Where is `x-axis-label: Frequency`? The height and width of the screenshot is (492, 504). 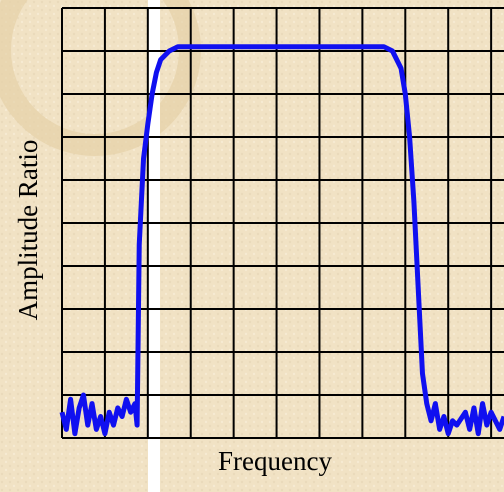 x-axis-label: Frequency is located at coordinates (275, 461).